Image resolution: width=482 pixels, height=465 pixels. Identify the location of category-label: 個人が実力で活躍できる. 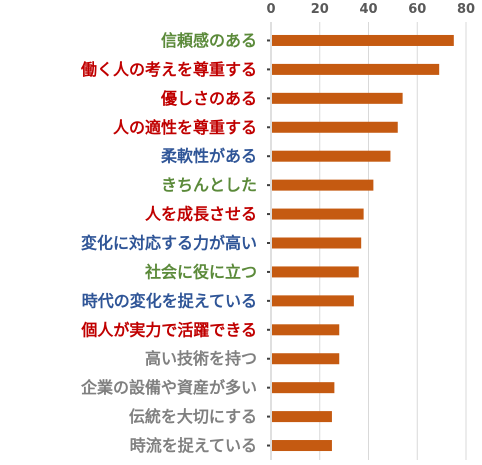
(168, 329).